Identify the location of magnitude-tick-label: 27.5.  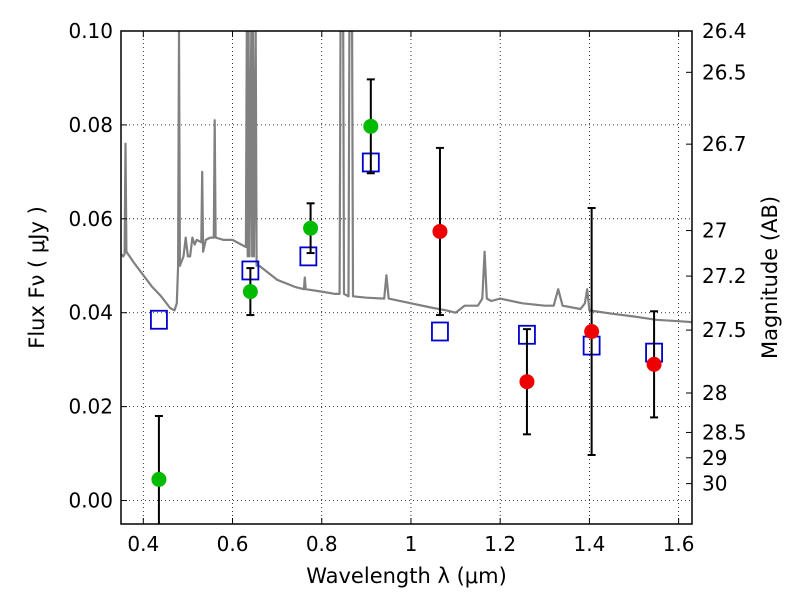
(724, 330).